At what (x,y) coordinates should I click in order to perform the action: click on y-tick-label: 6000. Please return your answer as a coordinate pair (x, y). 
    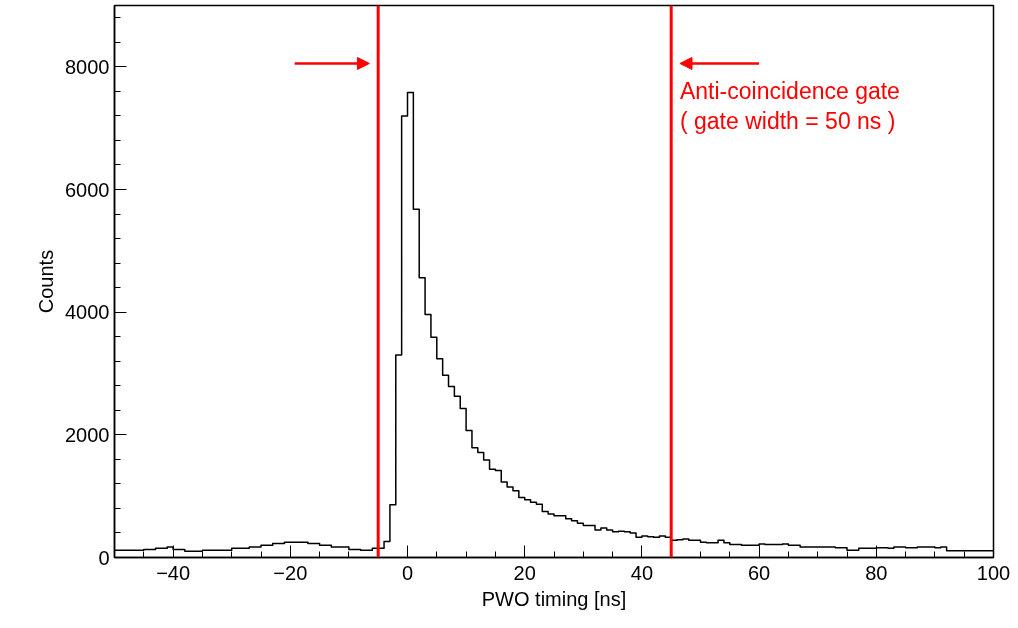
    Looking at the image, I should click on (87, 189).